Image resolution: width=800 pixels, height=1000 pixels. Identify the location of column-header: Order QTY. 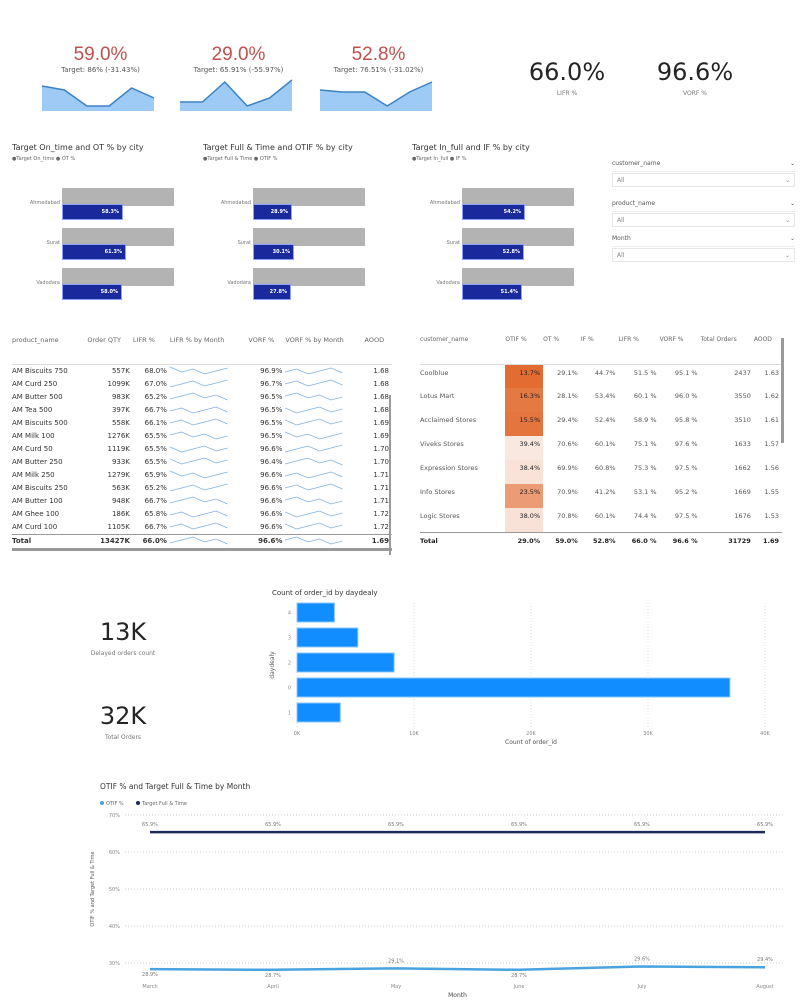
(110, 350).